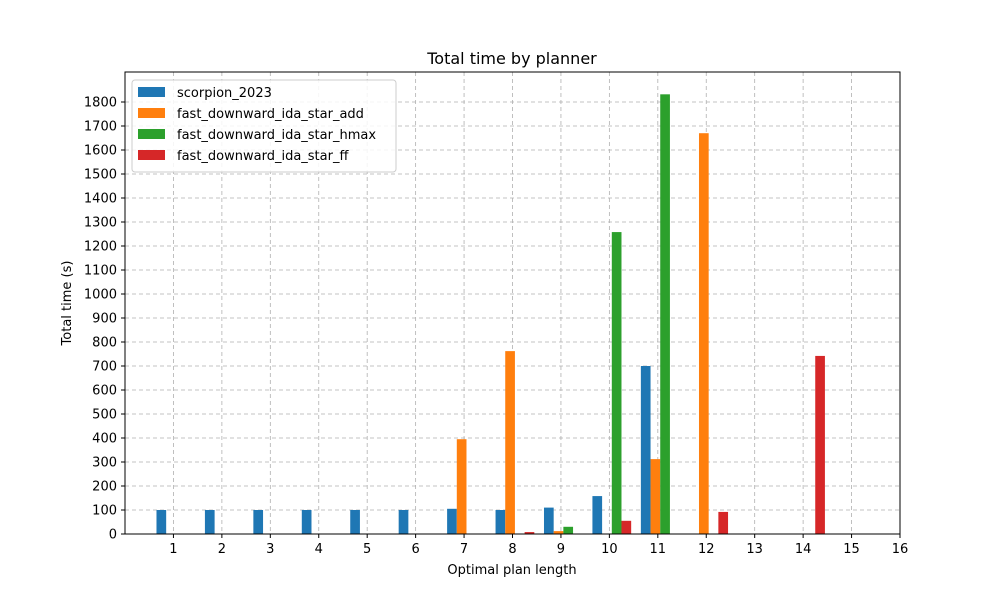  Describe the element at coordinates (151, 155) in the screenshot. I see `legend-swatch-fast_downward_ida_star_ff` at that location.